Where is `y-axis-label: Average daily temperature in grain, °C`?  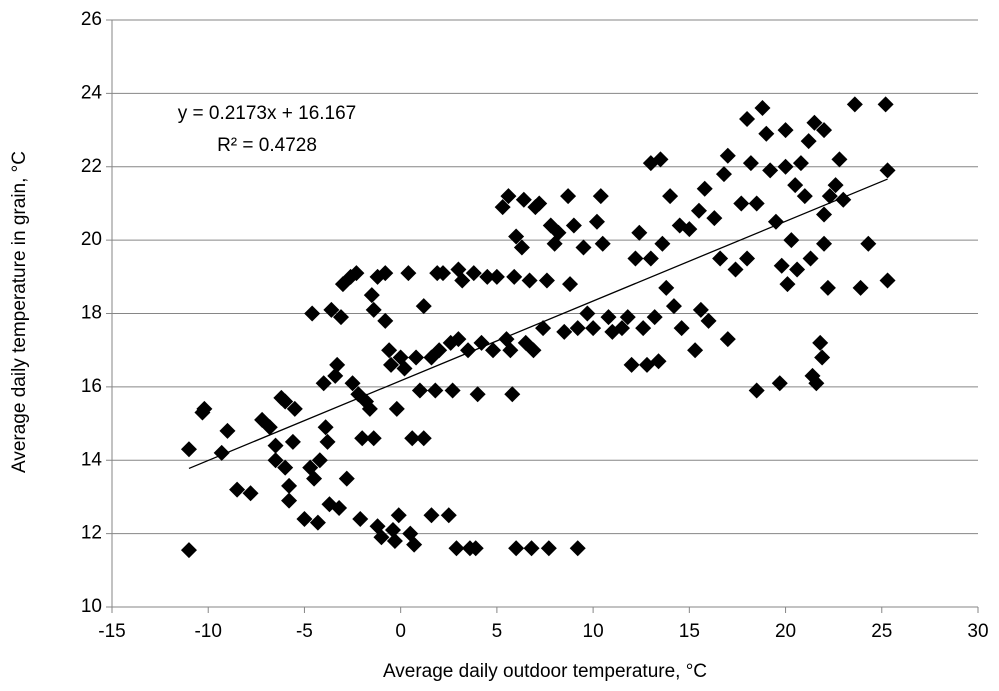
y-axis-label: Average daily temperature in grain, °C is located at coordinates (19, 312).